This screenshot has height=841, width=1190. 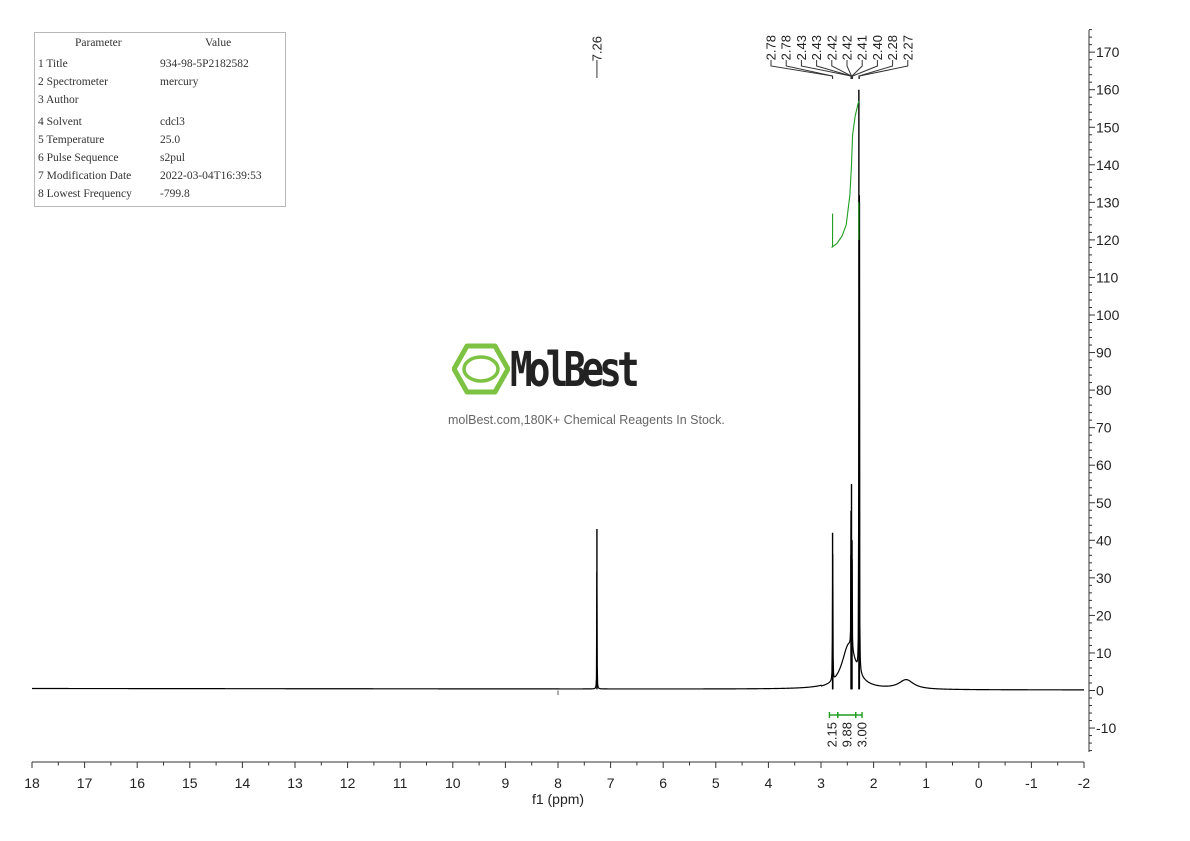 I want to click on parameter-row: 6 Pulse Sequence s2pul, so click(x=160, y=160).